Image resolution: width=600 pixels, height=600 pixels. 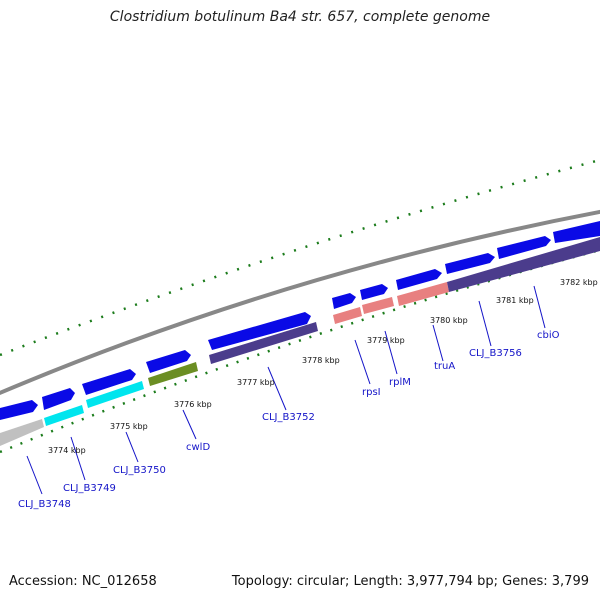 What do you see at coordinates (548, 335) in the screenshot?
I see `gene-label-cbio: cbiO` at bounding box center [548, 335].